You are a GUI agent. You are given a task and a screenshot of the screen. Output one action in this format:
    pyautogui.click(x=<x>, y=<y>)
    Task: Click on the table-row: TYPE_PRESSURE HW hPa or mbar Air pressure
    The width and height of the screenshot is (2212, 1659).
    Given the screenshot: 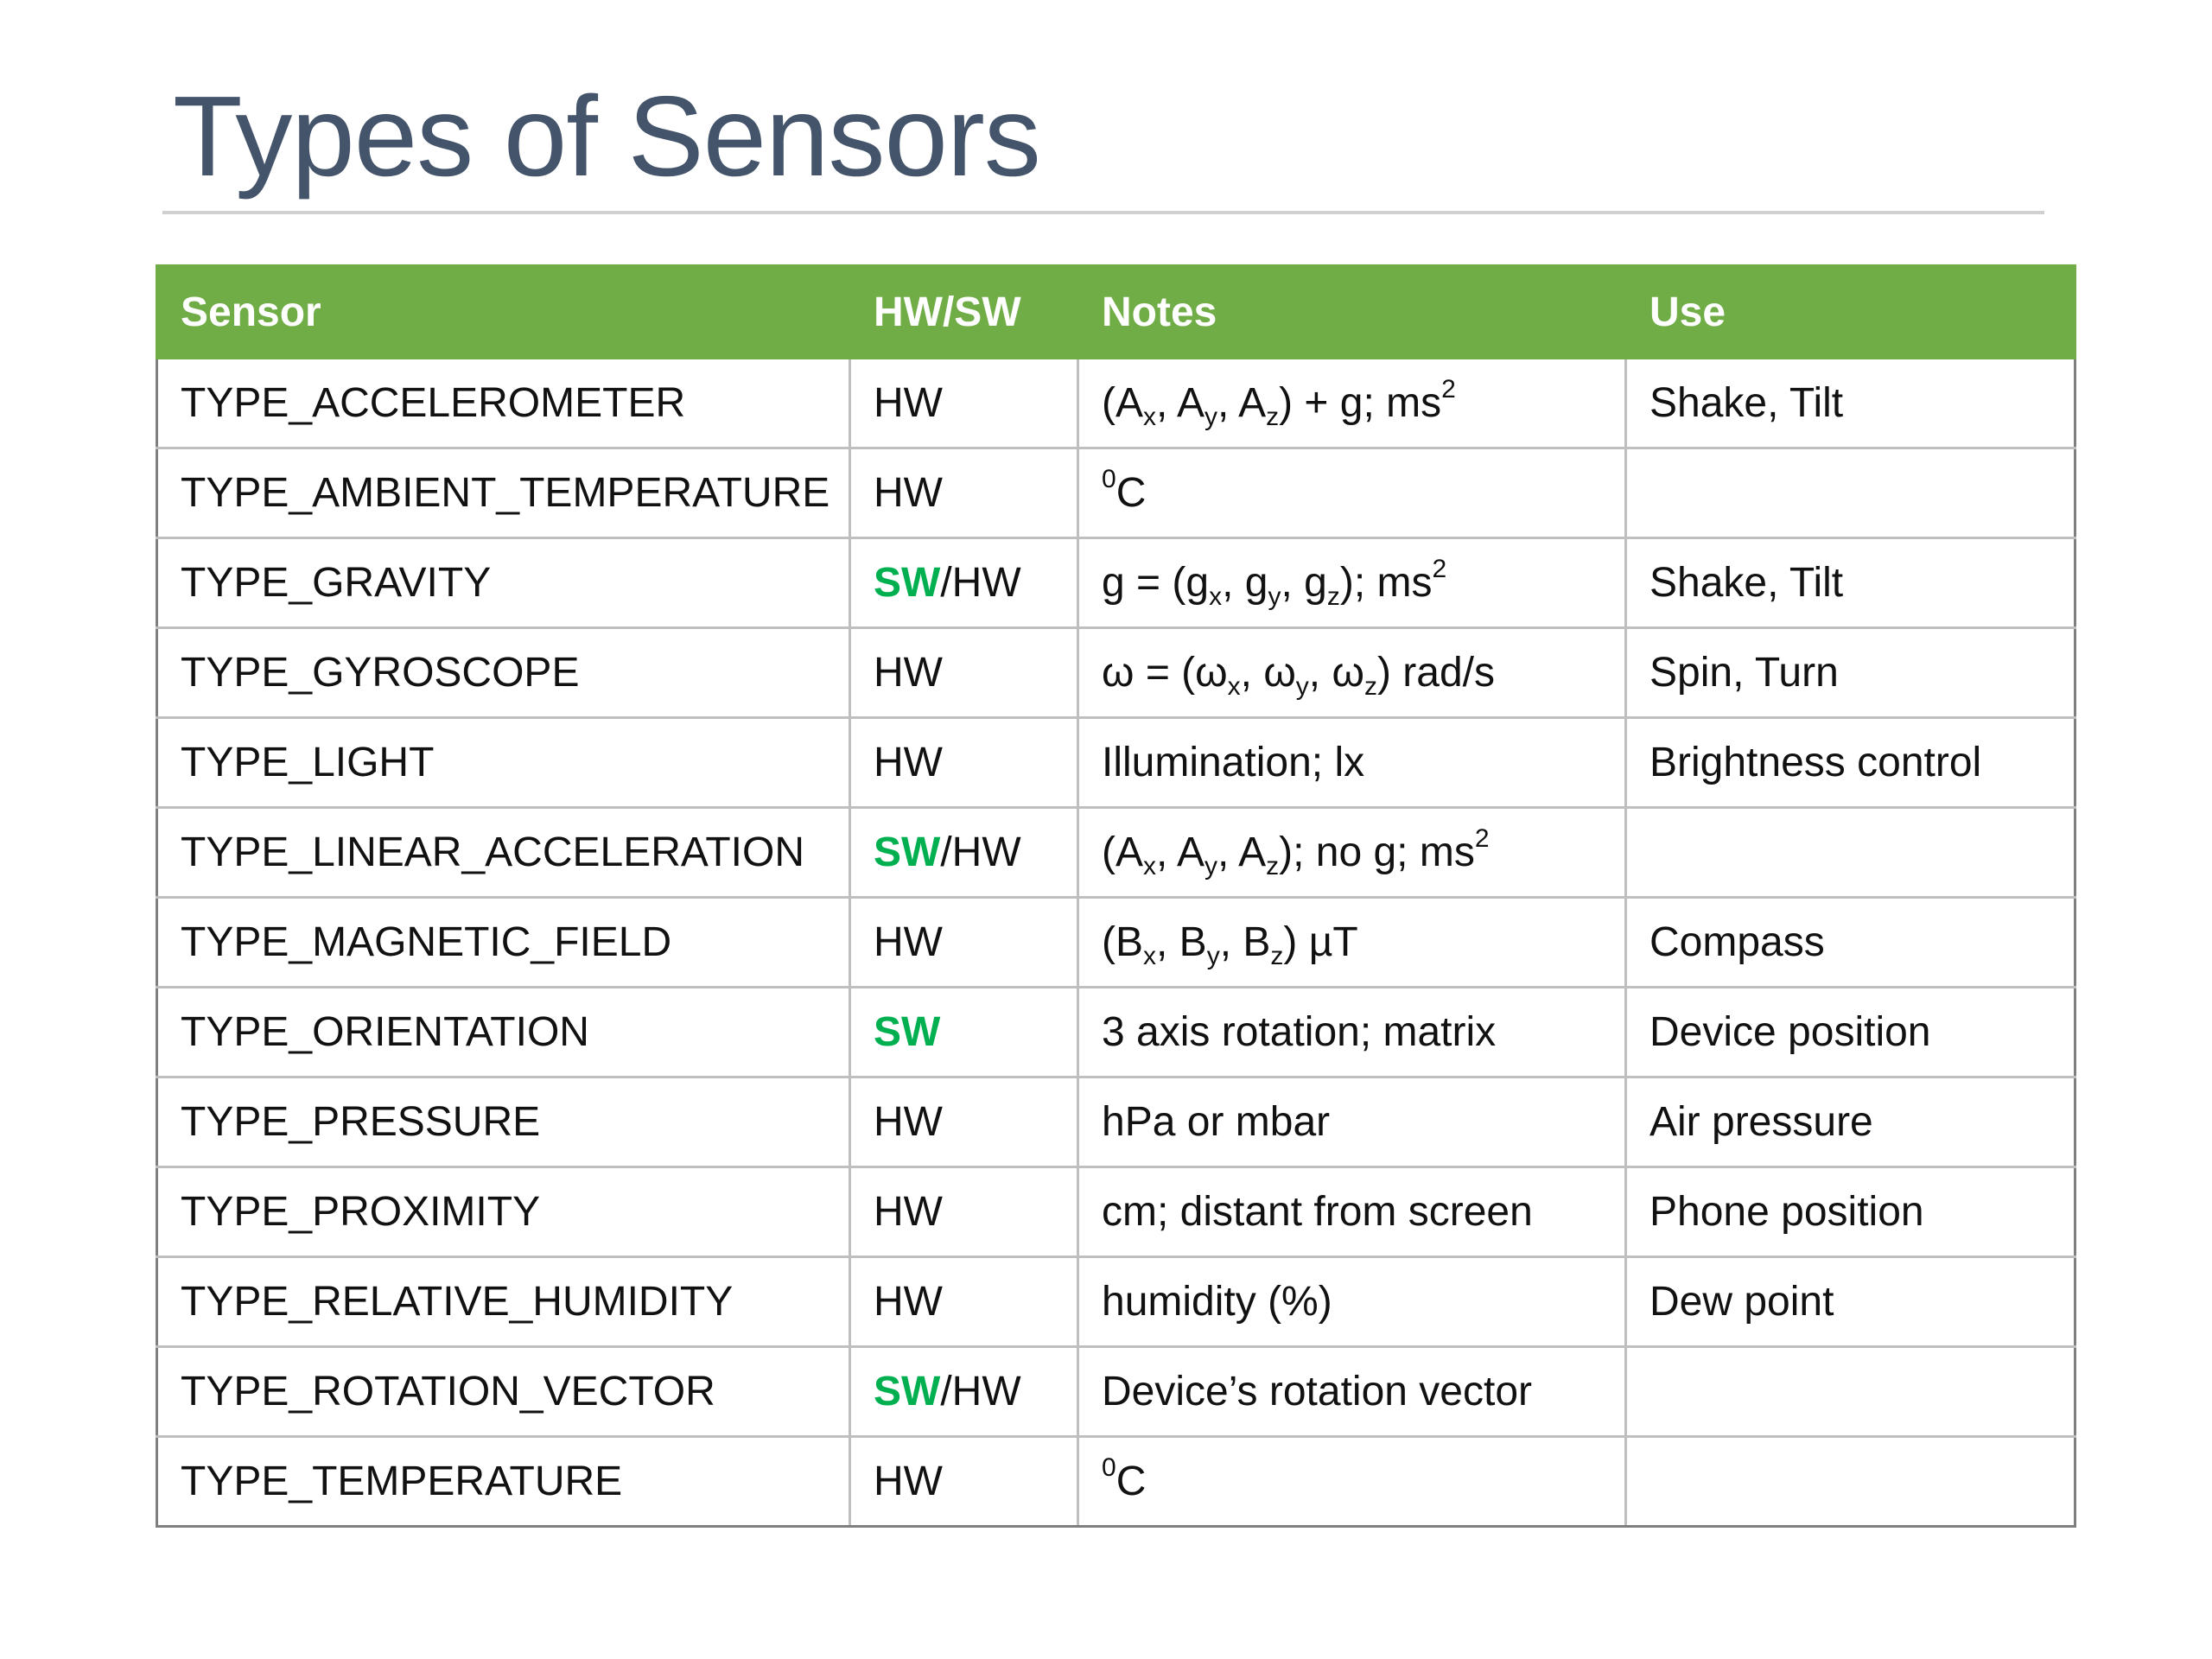 What is the action you would take?
    pyautogui.click(x=1116, y=1122)
    